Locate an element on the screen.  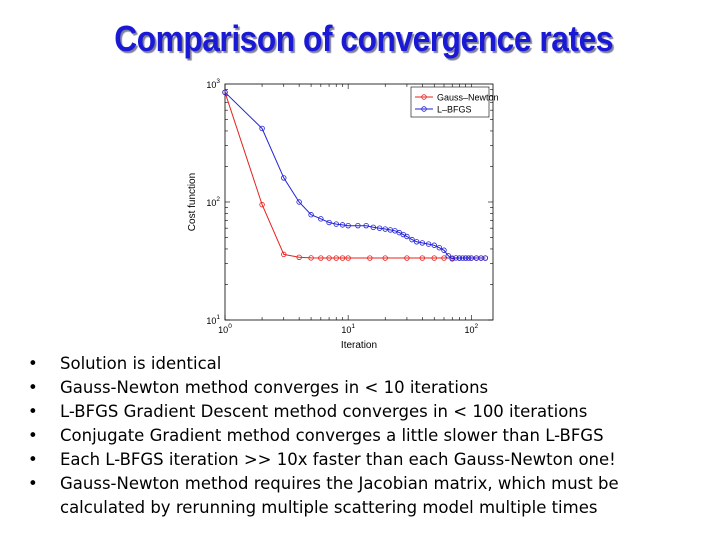
legend-label: L–BFGS is located at coordinates (454, 110).